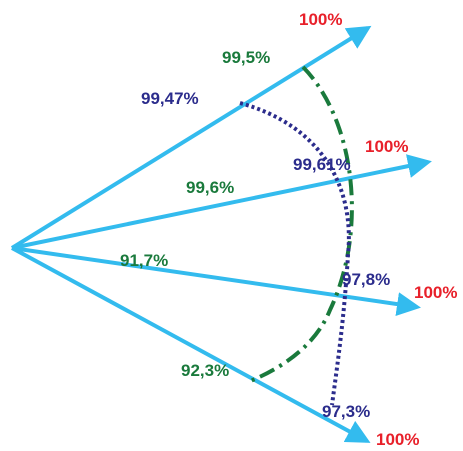  Describe the element at coordinates (322, 164) in the screenshot. I see `blue-label-2: 99,61%` at that location.